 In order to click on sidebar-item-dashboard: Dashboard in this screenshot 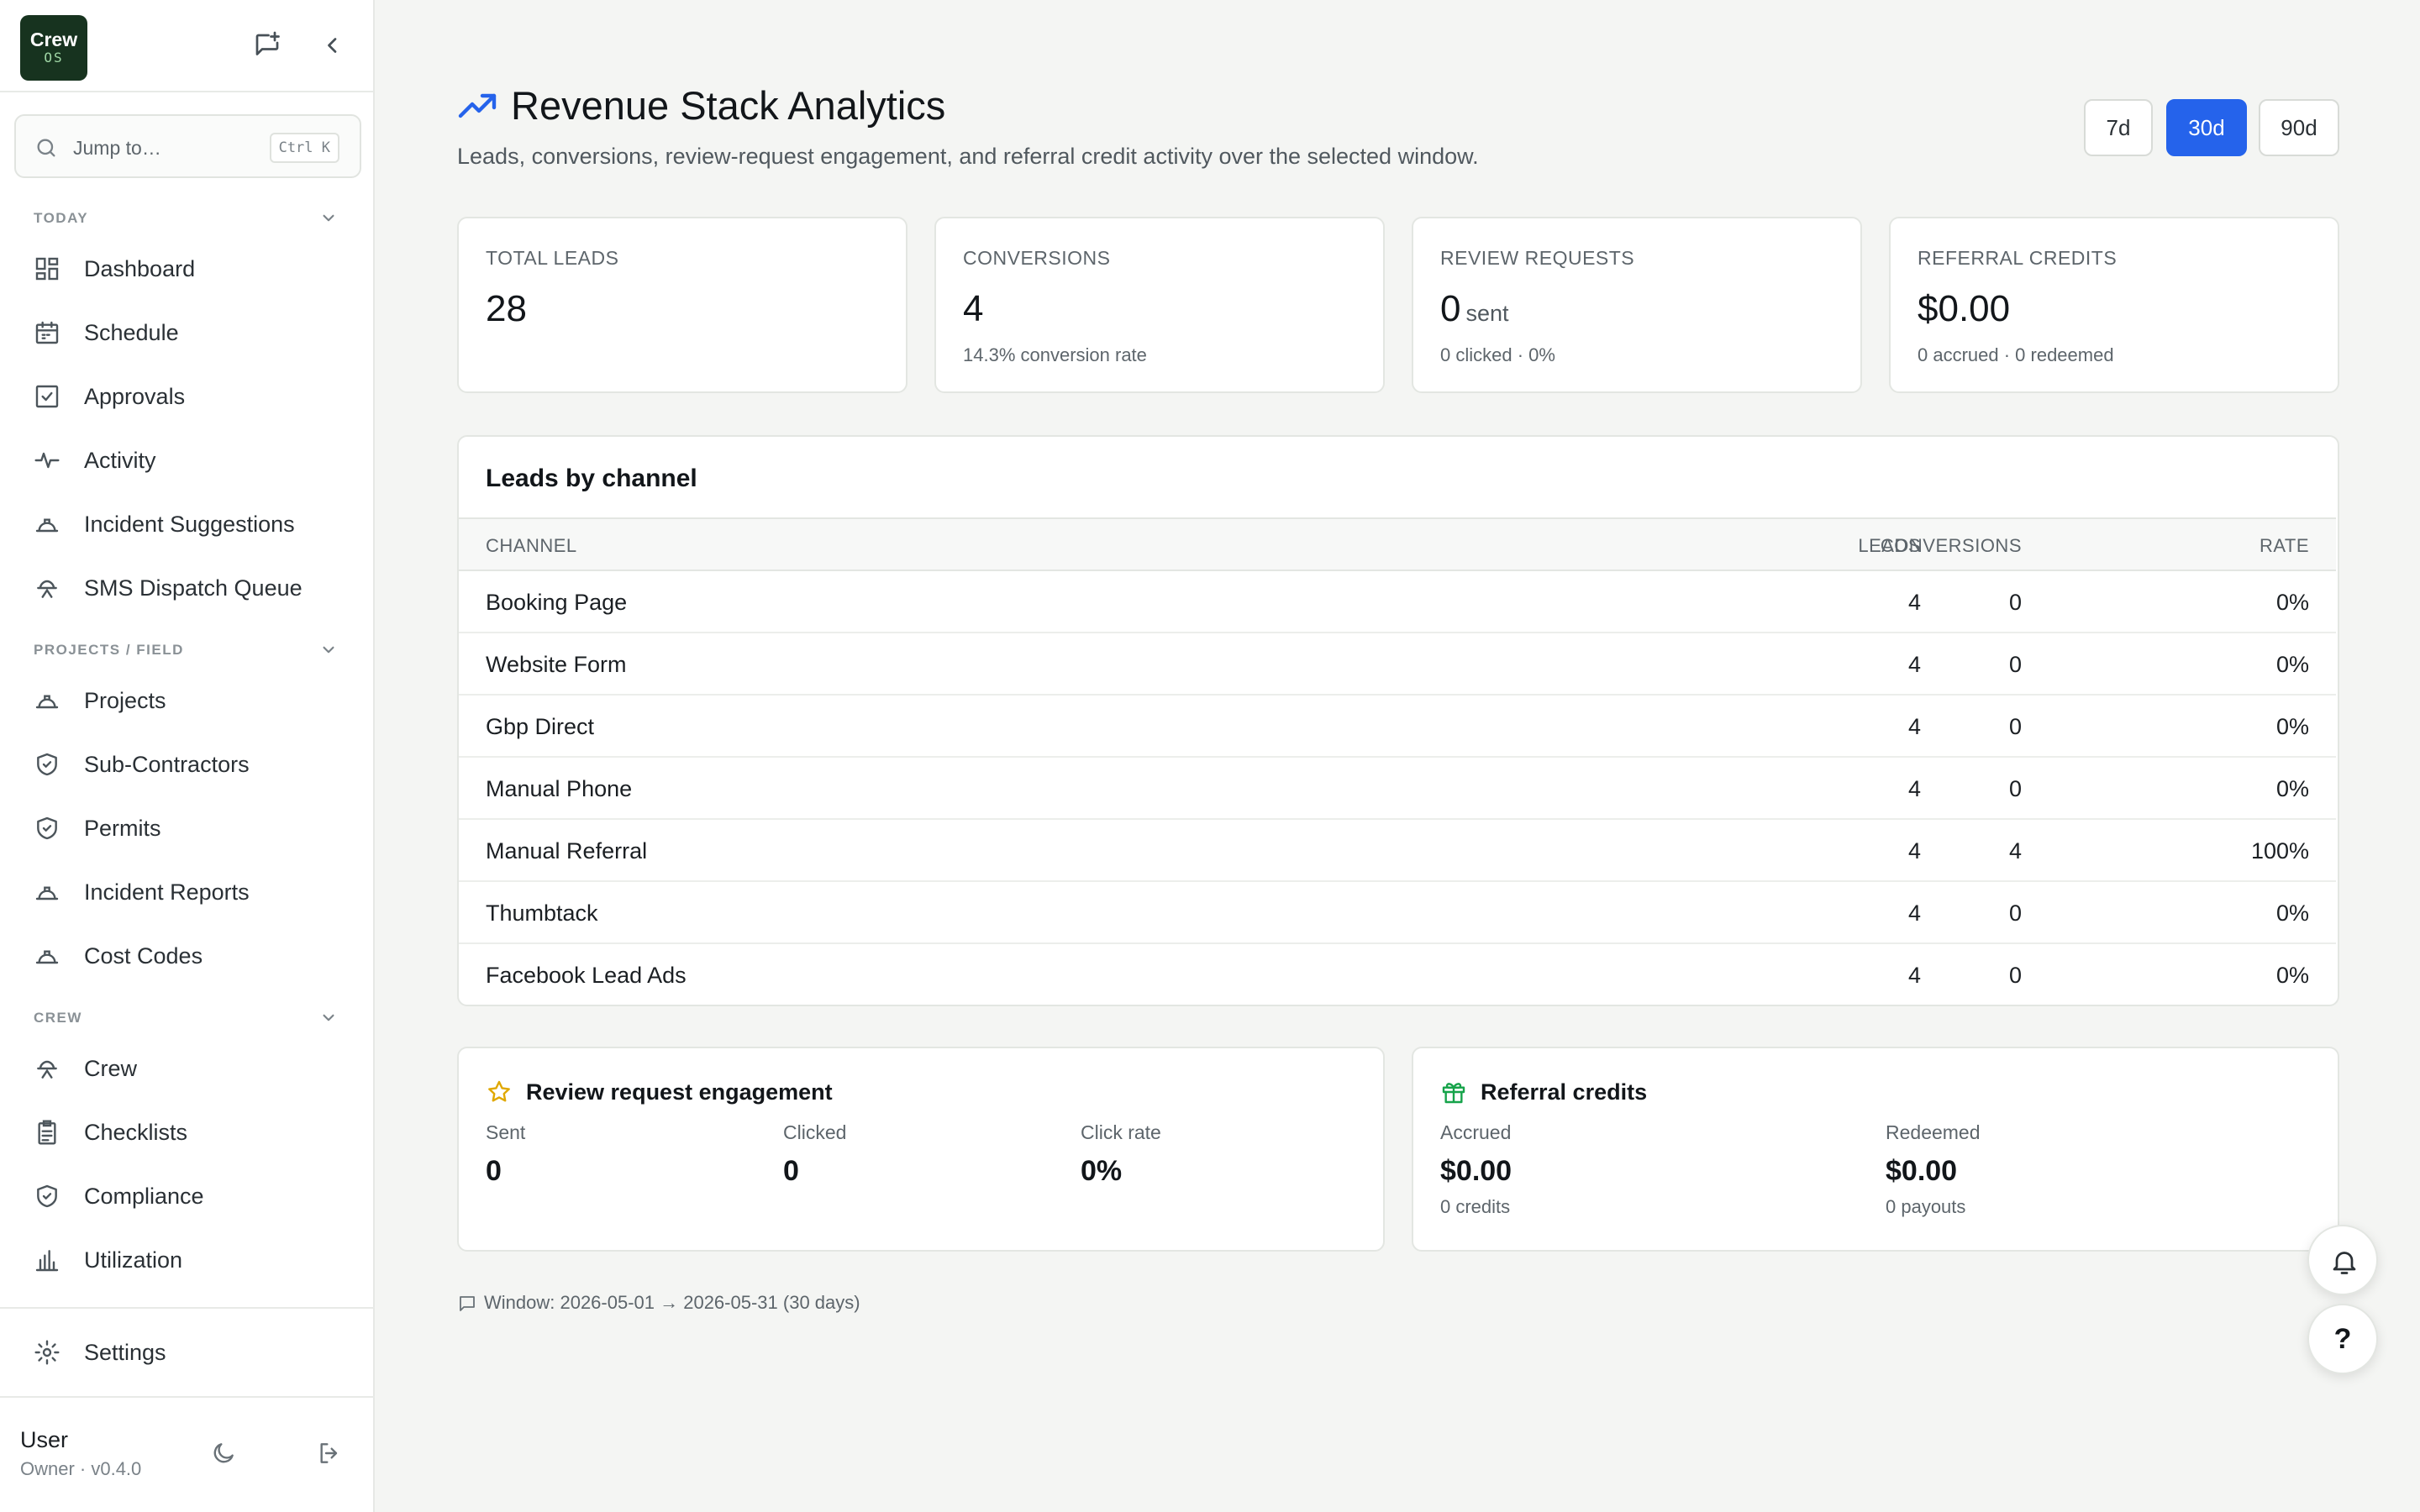, I will do `click(187, 268)`.